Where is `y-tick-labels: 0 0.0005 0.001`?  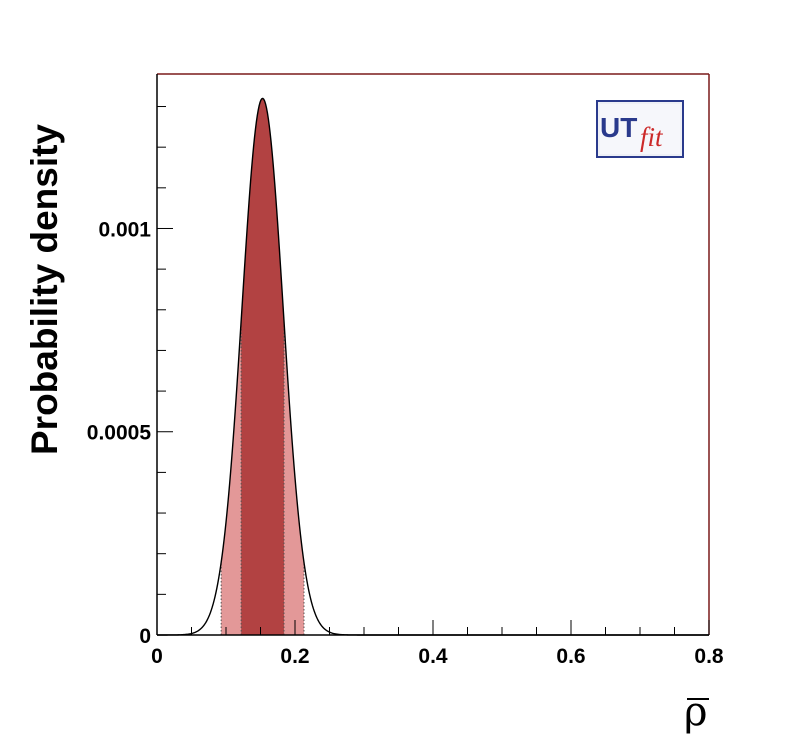
y-tick-labels: 0 0.0005 0.001 is located at coordinates (119, 433).